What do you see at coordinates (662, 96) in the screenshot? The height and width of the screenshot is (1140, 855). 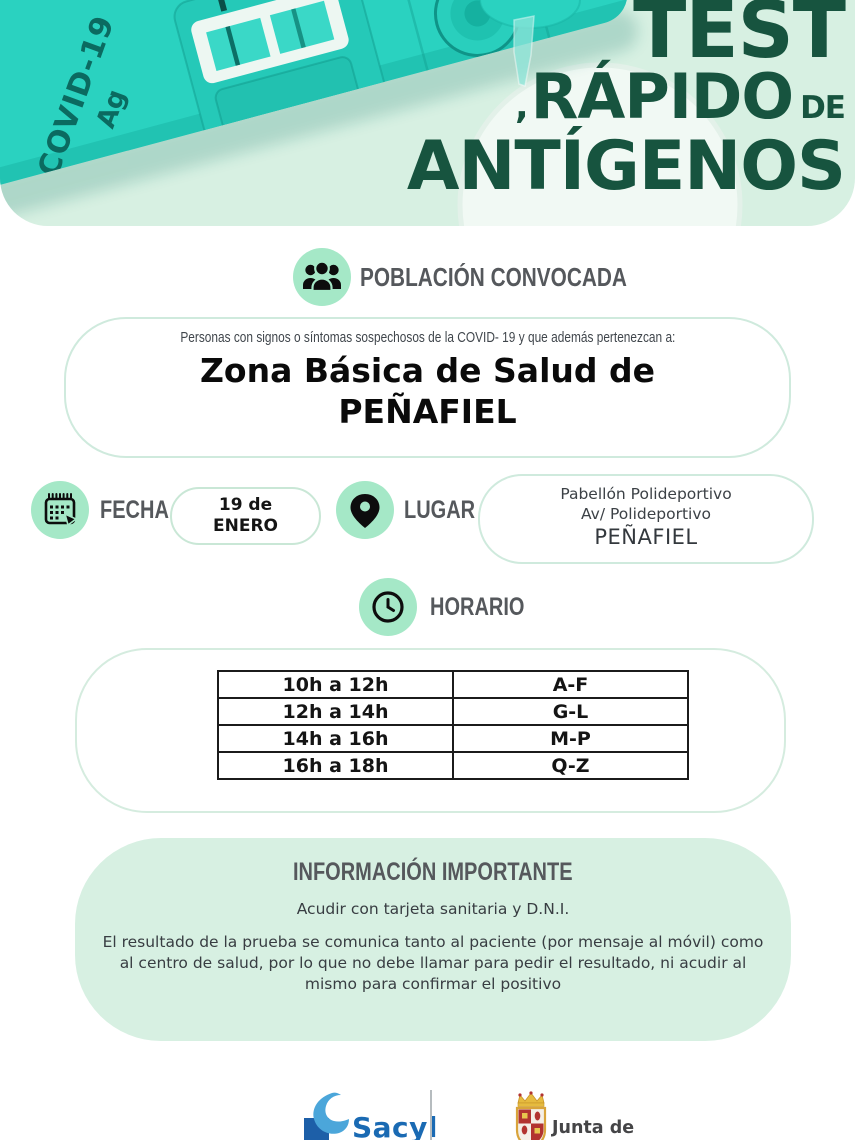 I see `hero-title-line2: RÁPIDO` at bounding box center [662, 96].